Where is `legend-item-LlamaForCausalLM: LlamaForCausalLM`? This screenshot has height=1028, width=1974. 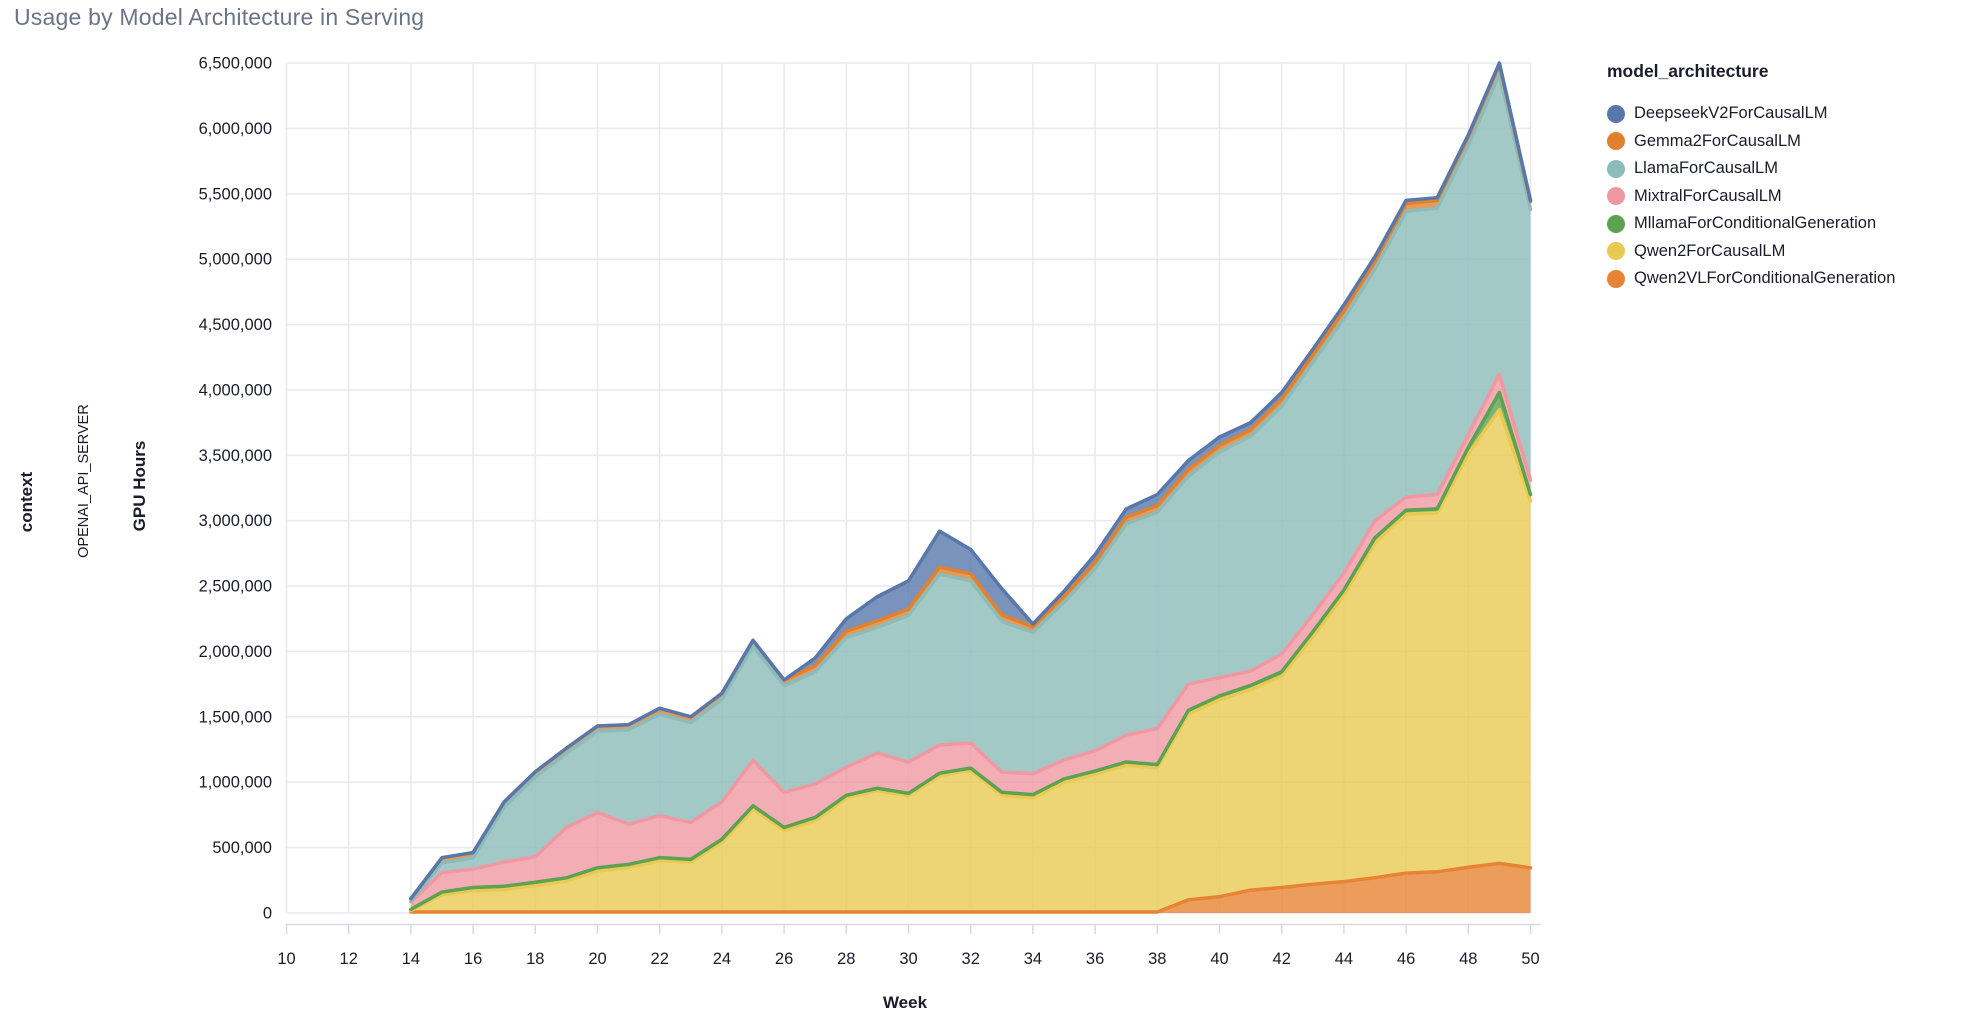
legend-item-LlamaForCausalLM: LlamaForCausalLM is located at coordinates (1787, 169).